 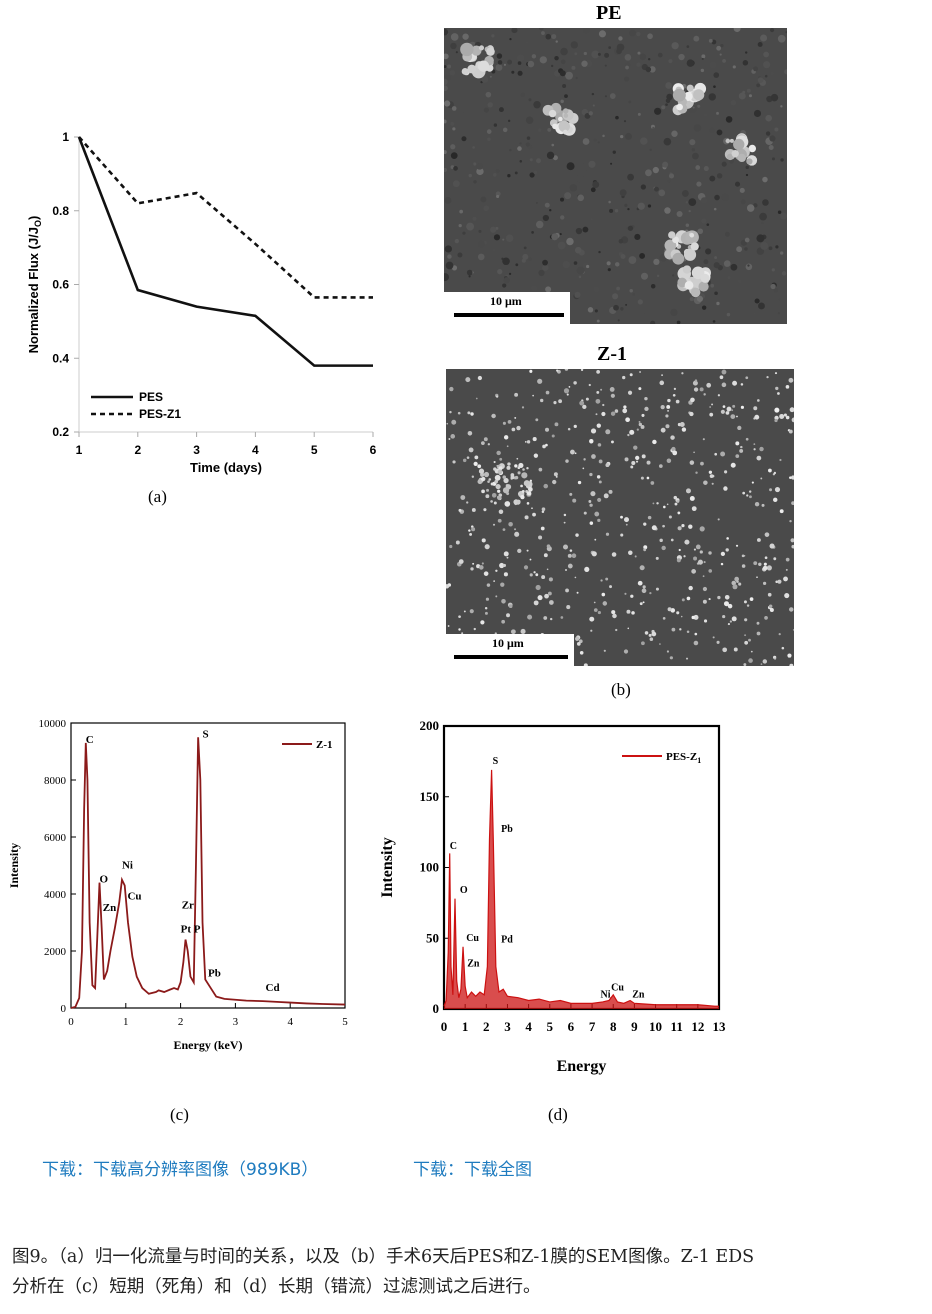 What do you see at coordinates (620, 517) in the screenshot?
I see `sem-image-z1: 10 μm` at bounding box center [620, 517].